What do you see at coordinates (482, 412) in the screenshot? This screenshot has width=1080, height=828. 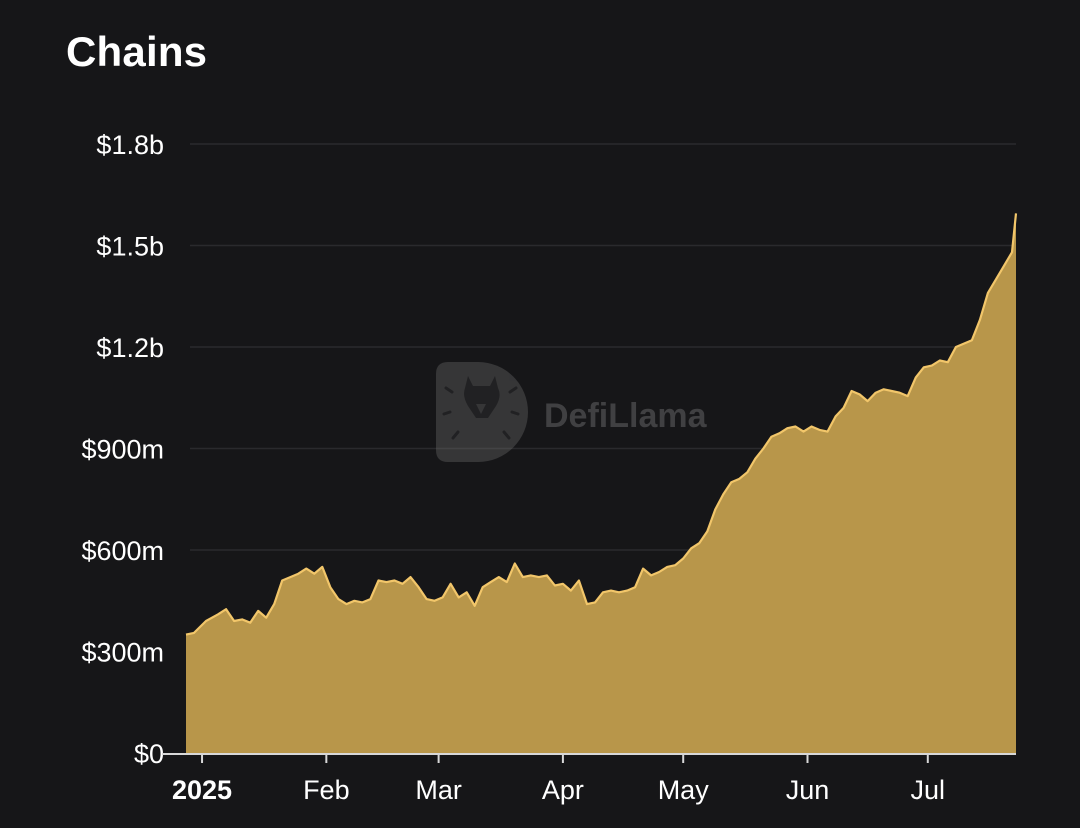 I see `llama-logo-icon` at bounding box center [482, 412].